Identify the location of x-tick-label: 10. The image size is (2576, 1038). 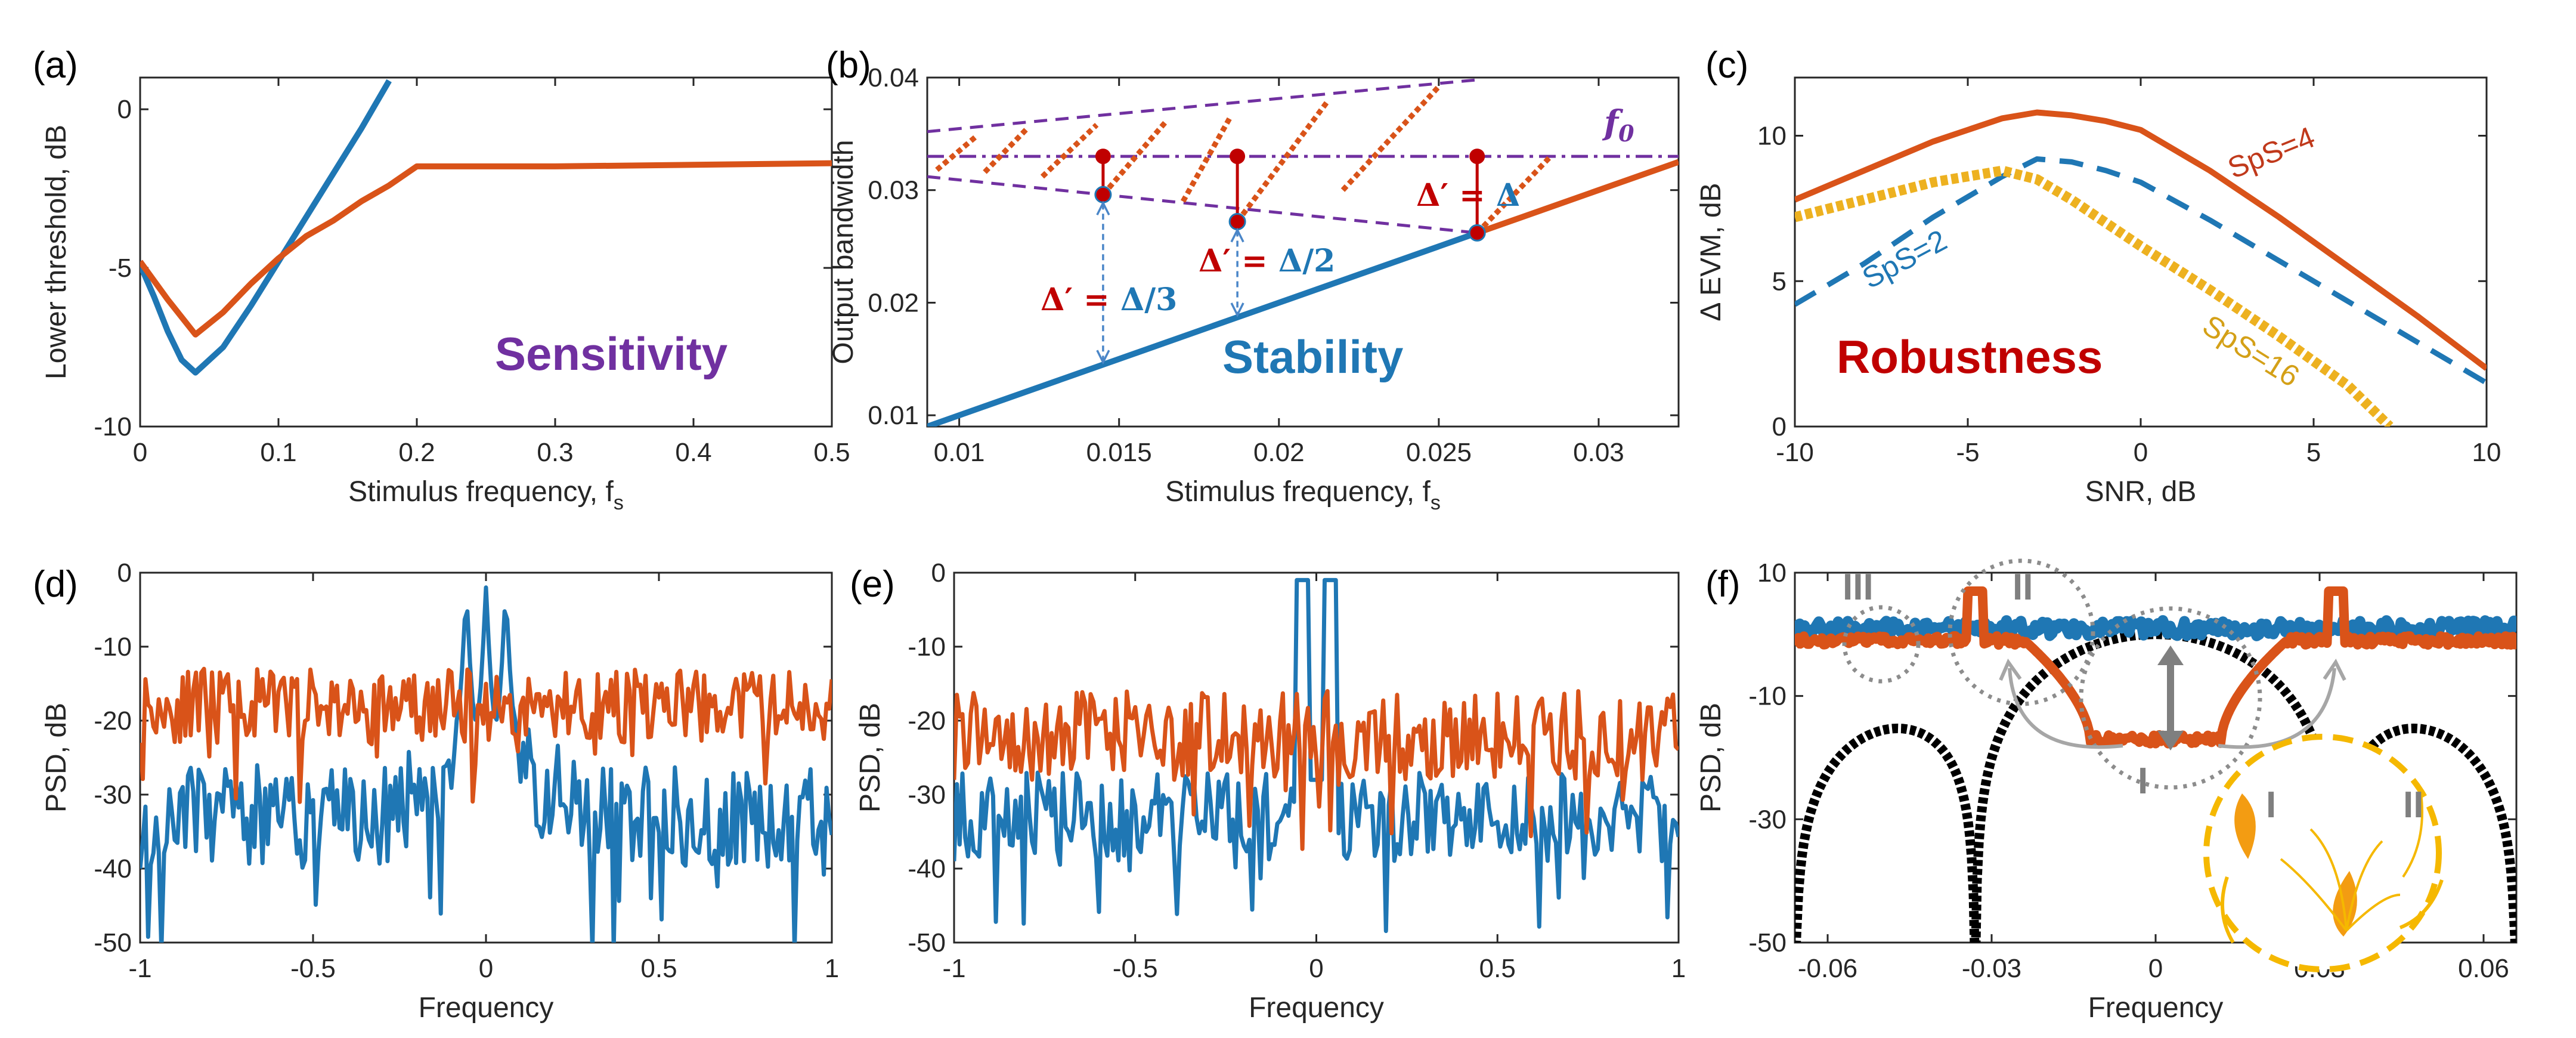
(2486, 452).